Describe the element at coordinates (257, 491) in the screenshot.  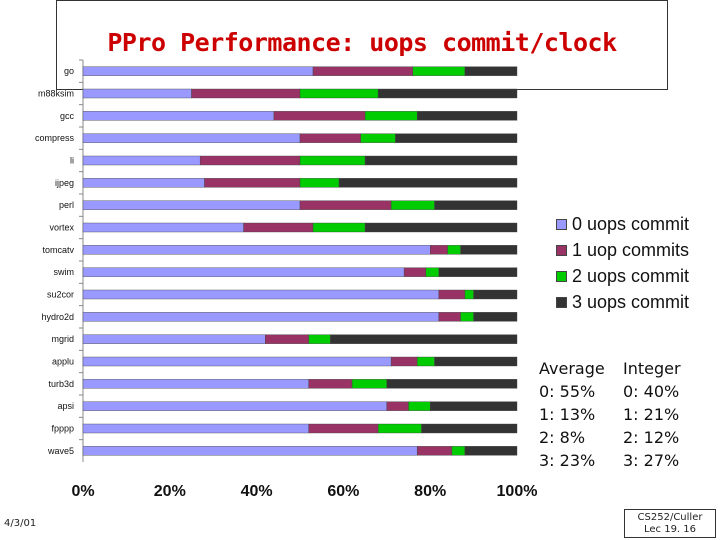
I see `x-tick-label: 40%` at that location.